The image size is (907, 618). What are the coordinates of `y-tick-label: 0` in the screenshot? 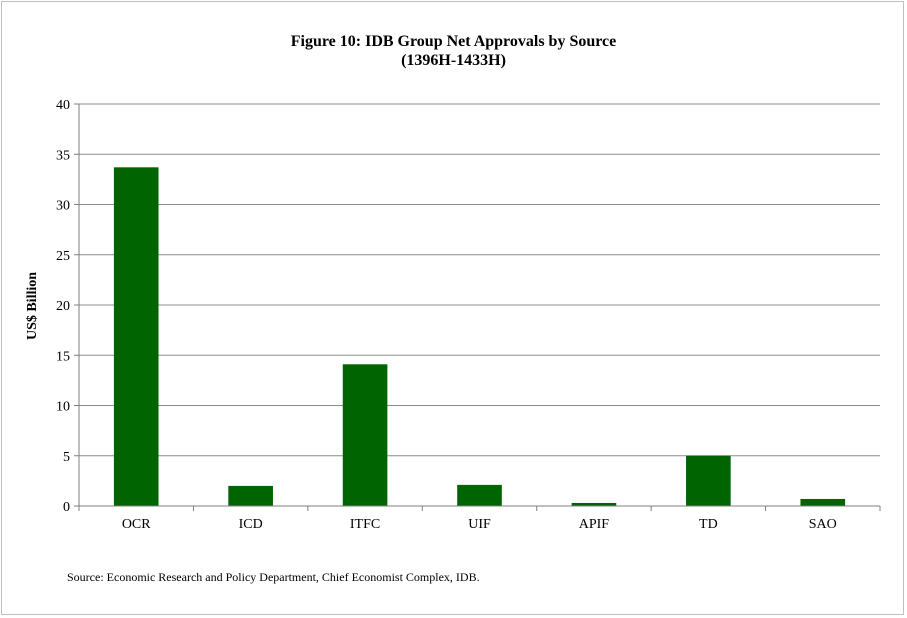 It's located at (66, 507).